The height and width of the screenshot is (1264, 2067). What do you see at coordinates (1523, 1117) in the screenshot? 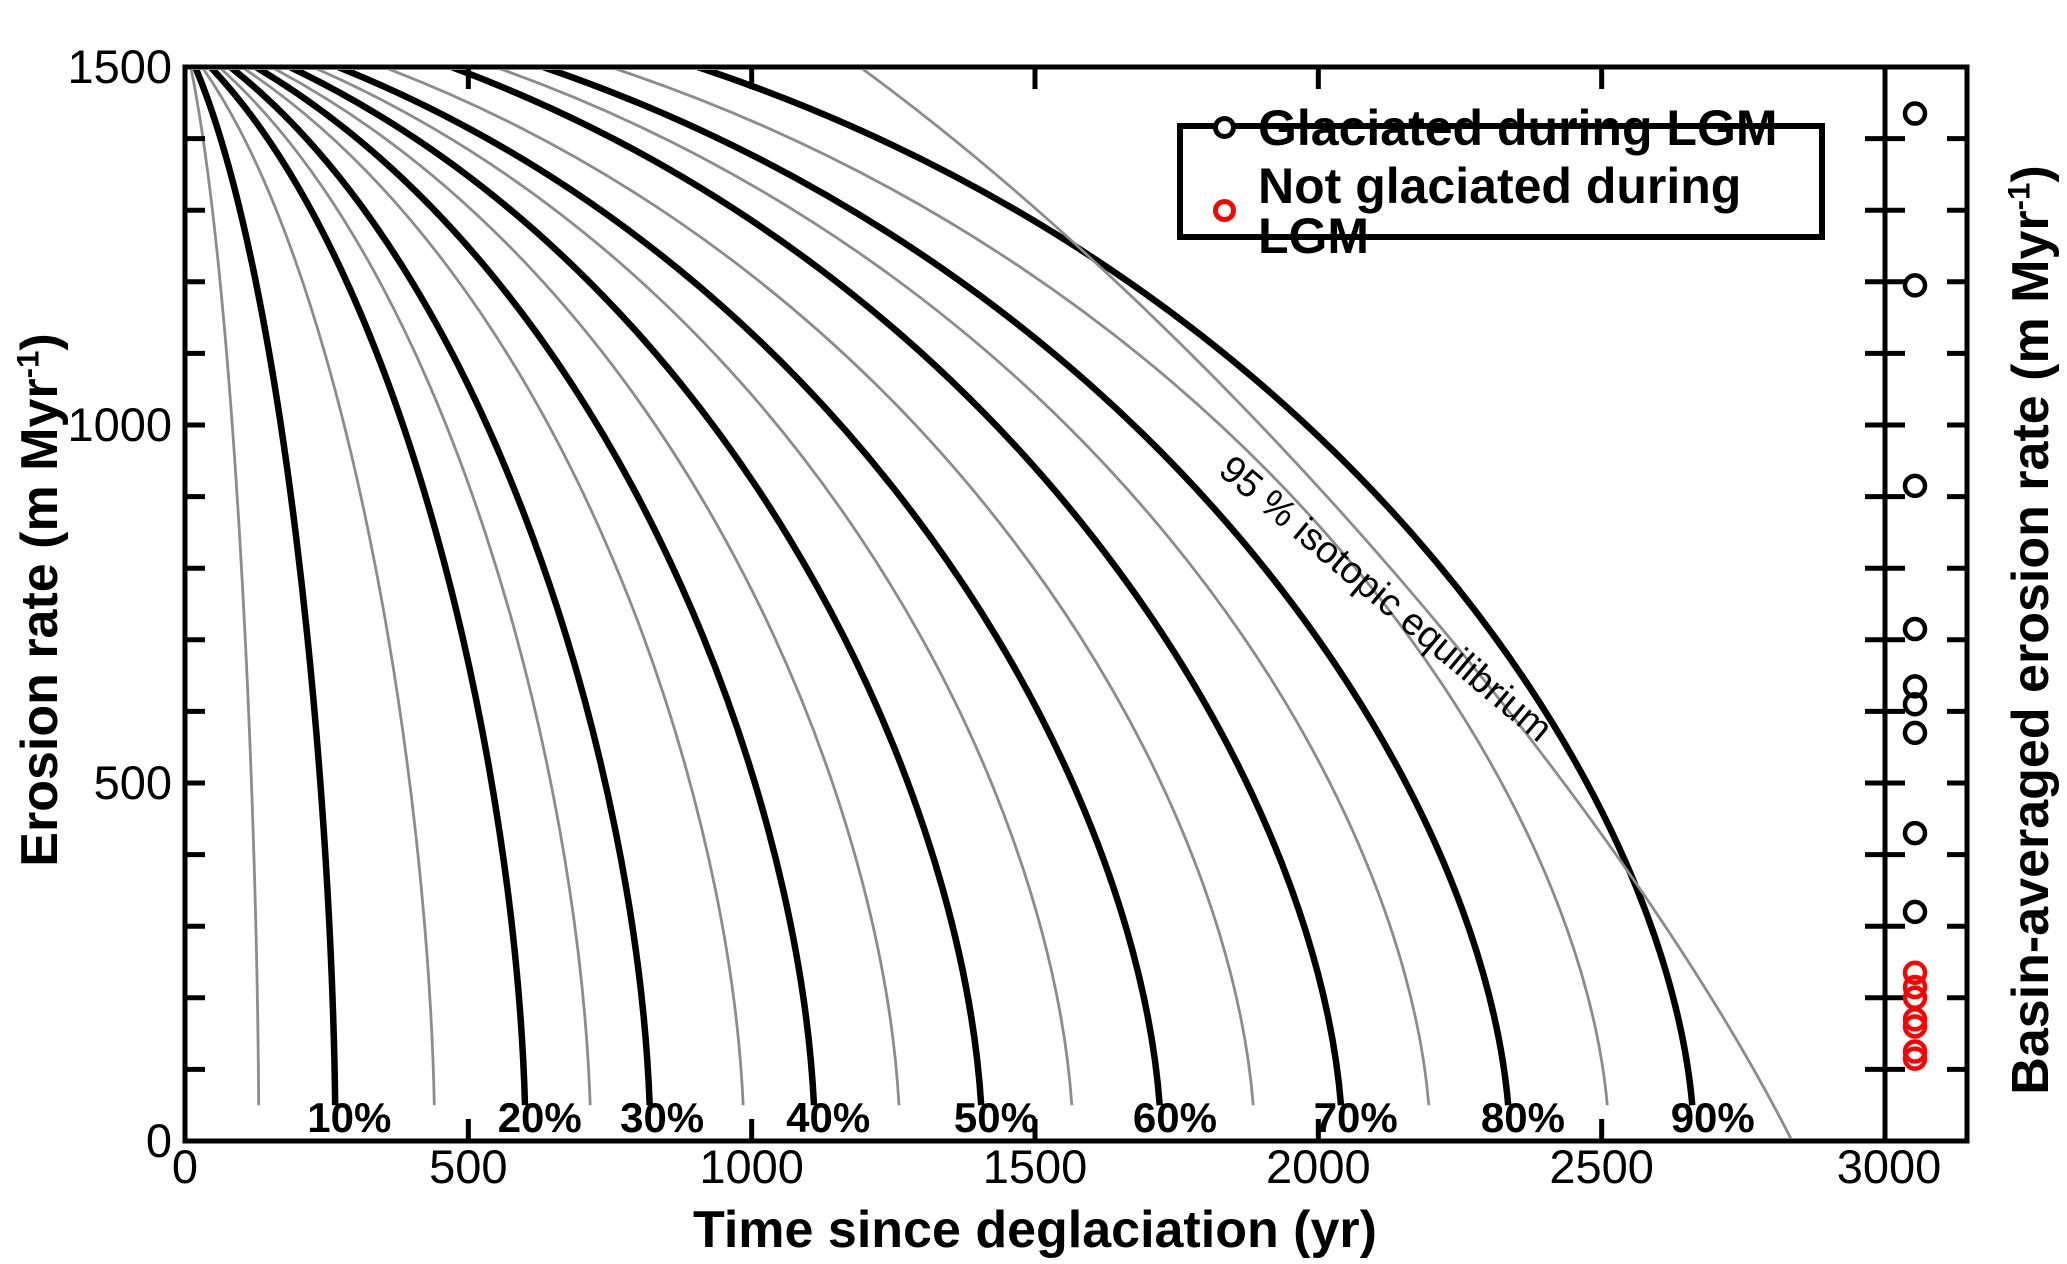
I see `contour-label-80pct: 80%` at bounding box center [1523, 1117].